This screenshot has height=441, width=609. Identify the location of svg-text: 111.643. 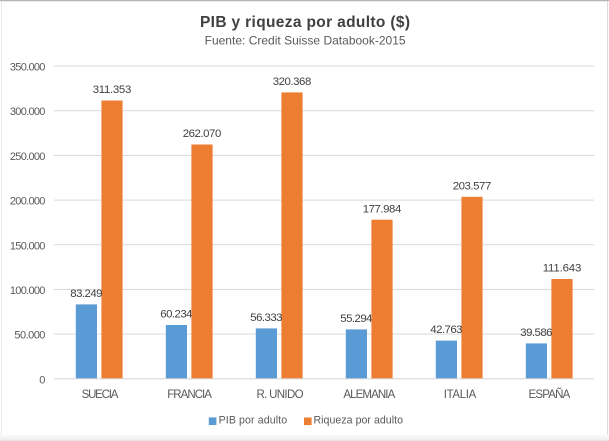
(562, 269).